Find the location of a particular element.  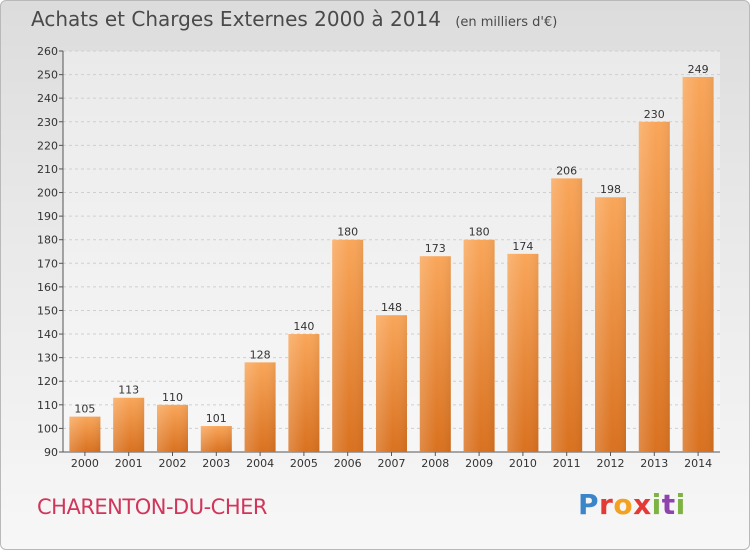

bar-value-label: 249 is located at coordinates (698, 69).